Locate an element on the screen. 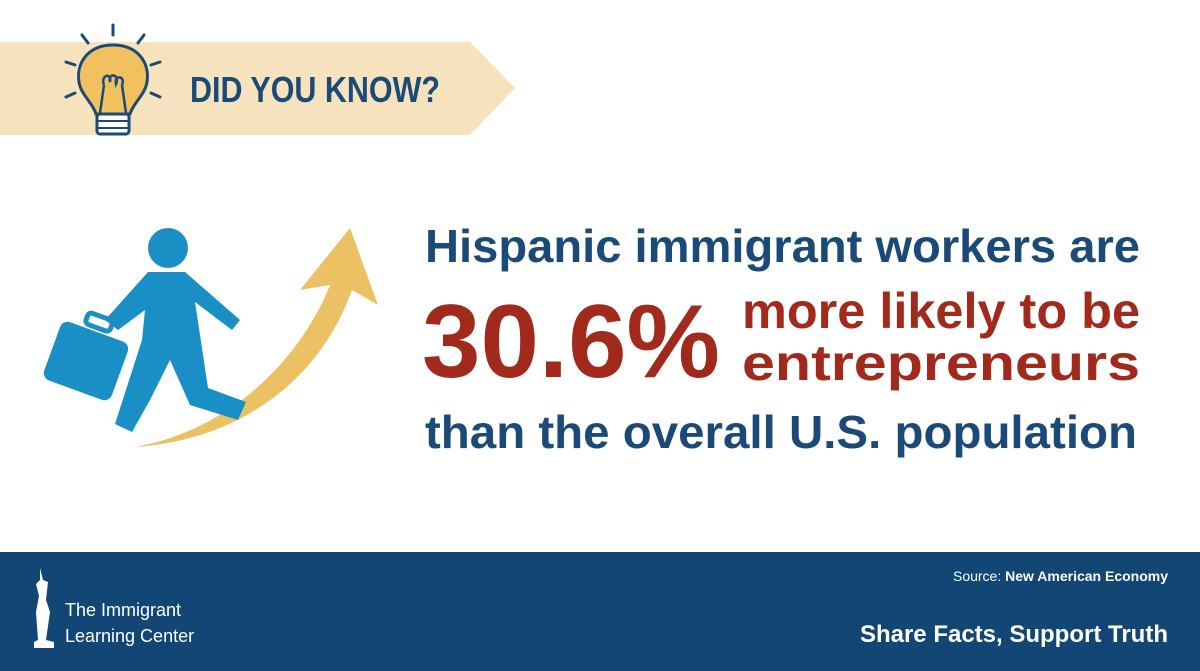 The width and height of the screenshot is (1200, 671). fact-line-1: Hispanic immigrant workers are is located at coordinates (782, 246).